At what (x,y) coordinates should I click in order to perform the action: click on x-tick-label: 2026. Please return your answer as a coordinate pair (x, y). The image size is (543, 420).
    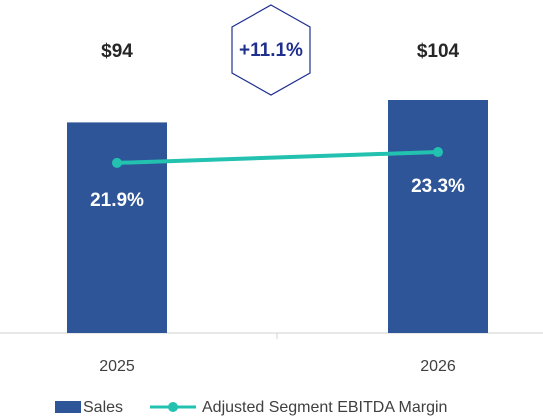
    Looking at the image, I should click on (438, 366).